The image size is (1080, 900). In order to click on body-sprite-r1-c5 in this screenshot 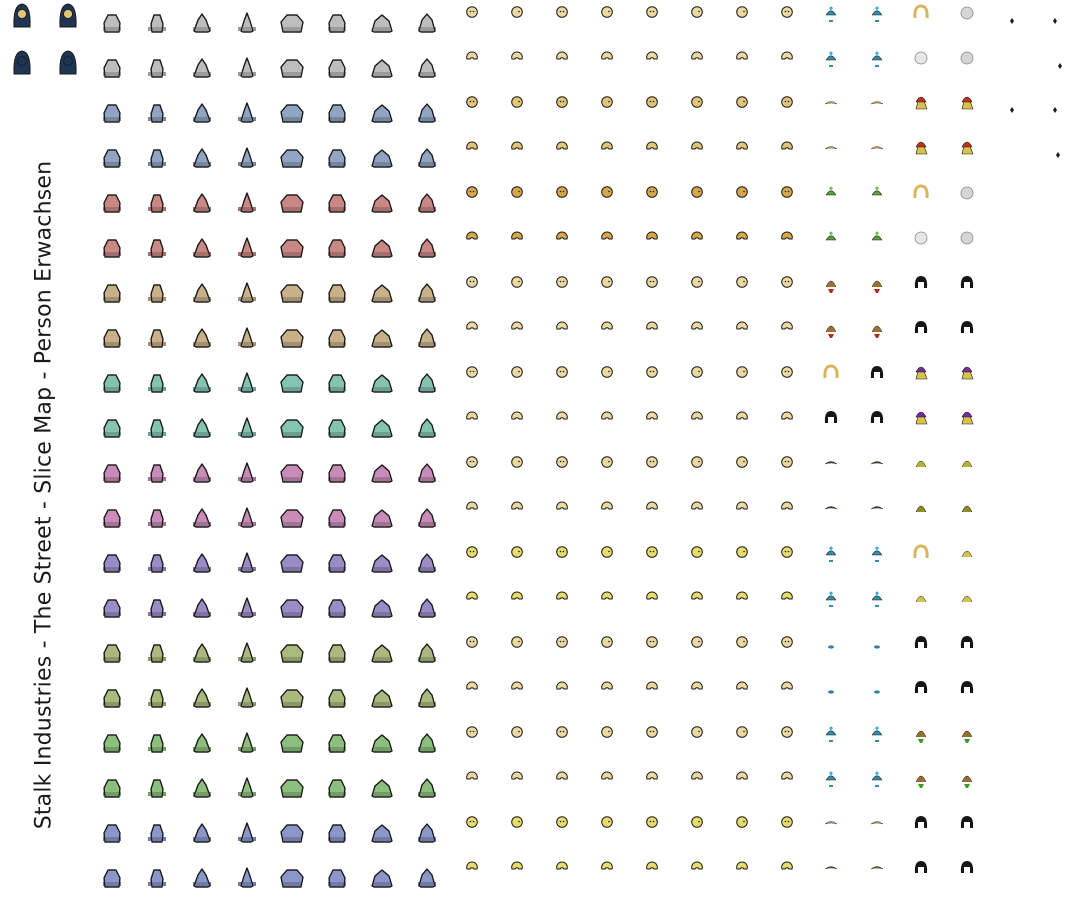, I will do `click(337, 68)`.